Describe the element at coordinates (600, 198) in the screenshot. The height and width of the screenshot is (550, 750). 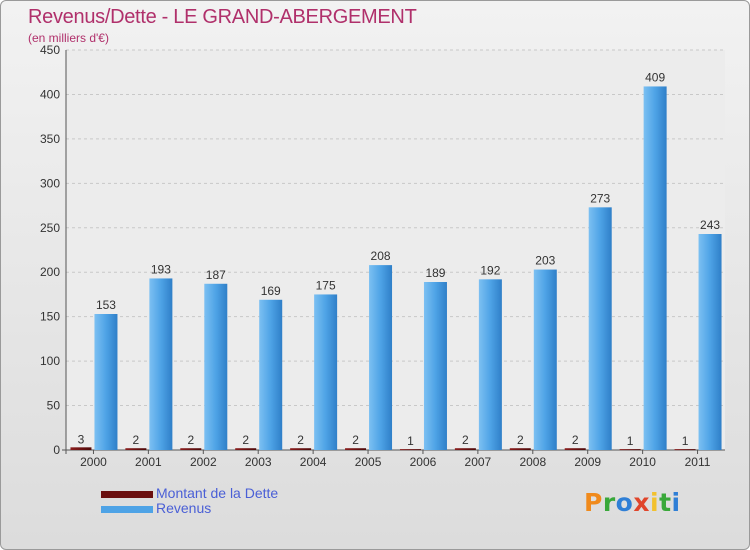
I see `data-label-revenus: 273` at that location.